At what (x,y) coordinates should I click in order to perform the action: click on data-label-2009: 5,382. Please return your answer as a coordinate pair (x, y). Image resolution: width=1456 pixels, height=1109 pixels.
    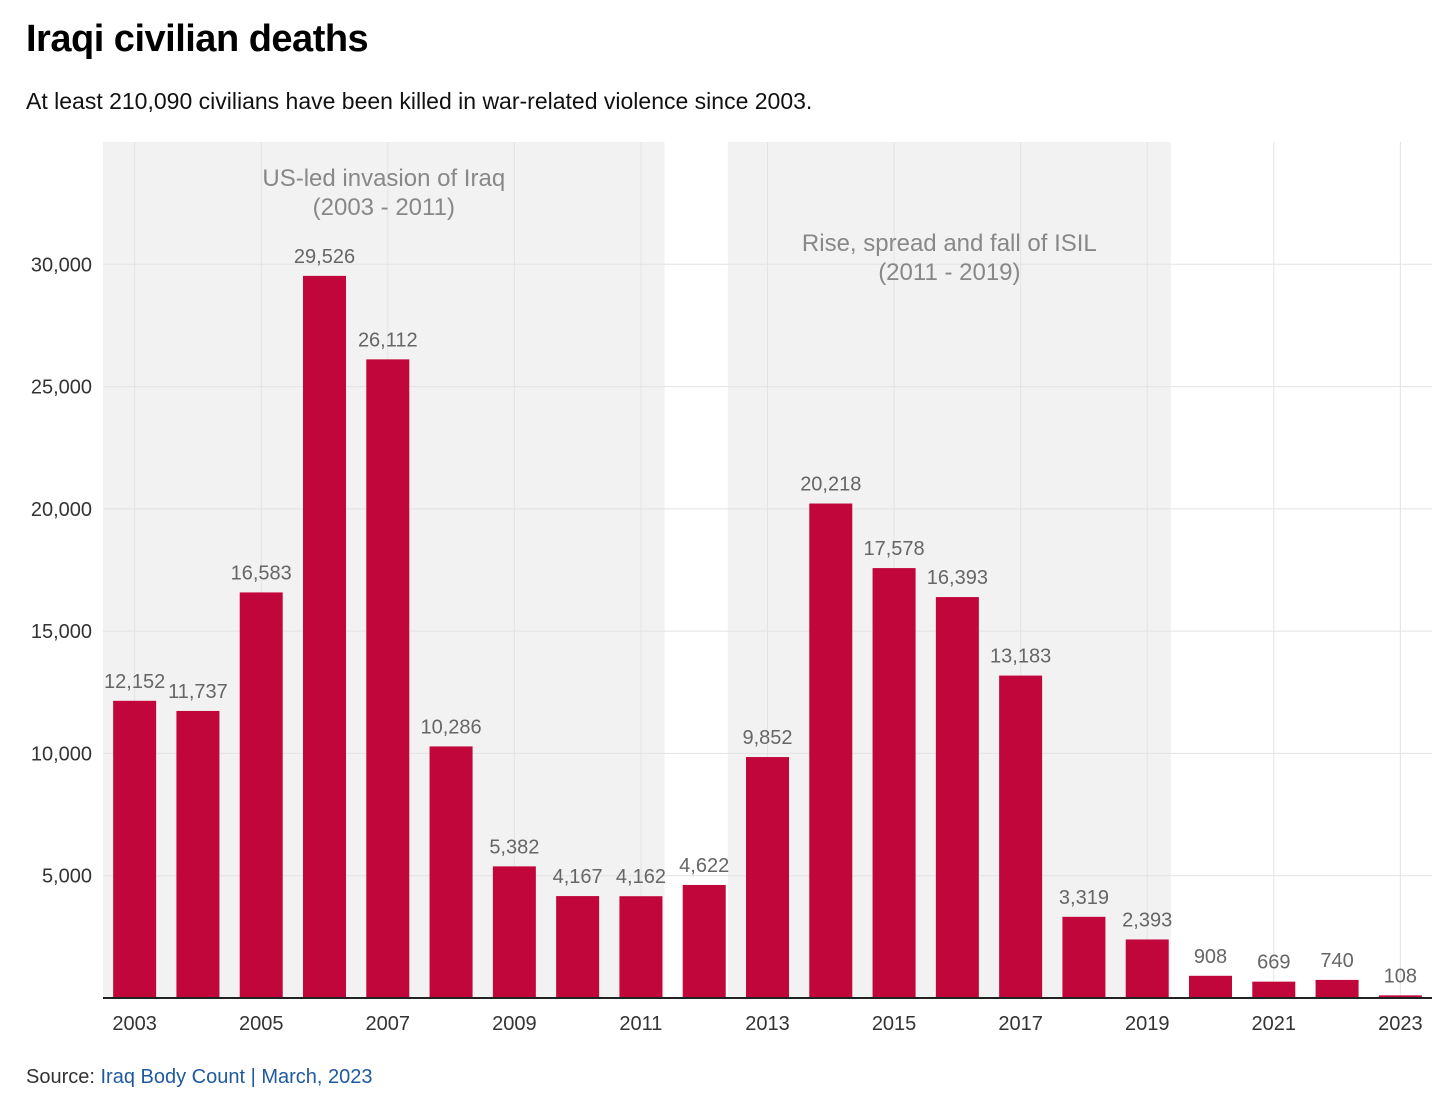
    Looking at the image, I should click on (514, 847).